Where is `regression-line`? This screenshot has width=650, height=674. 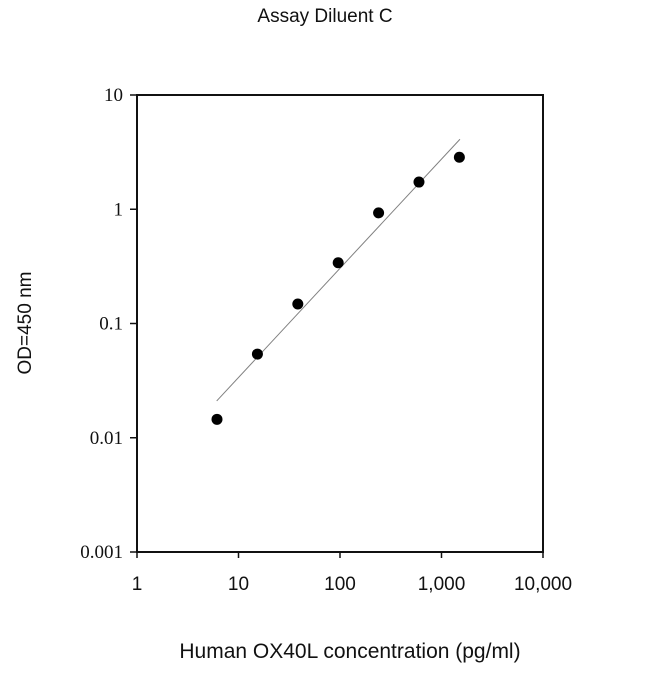 regression-line is located at coordinates (338, 270).